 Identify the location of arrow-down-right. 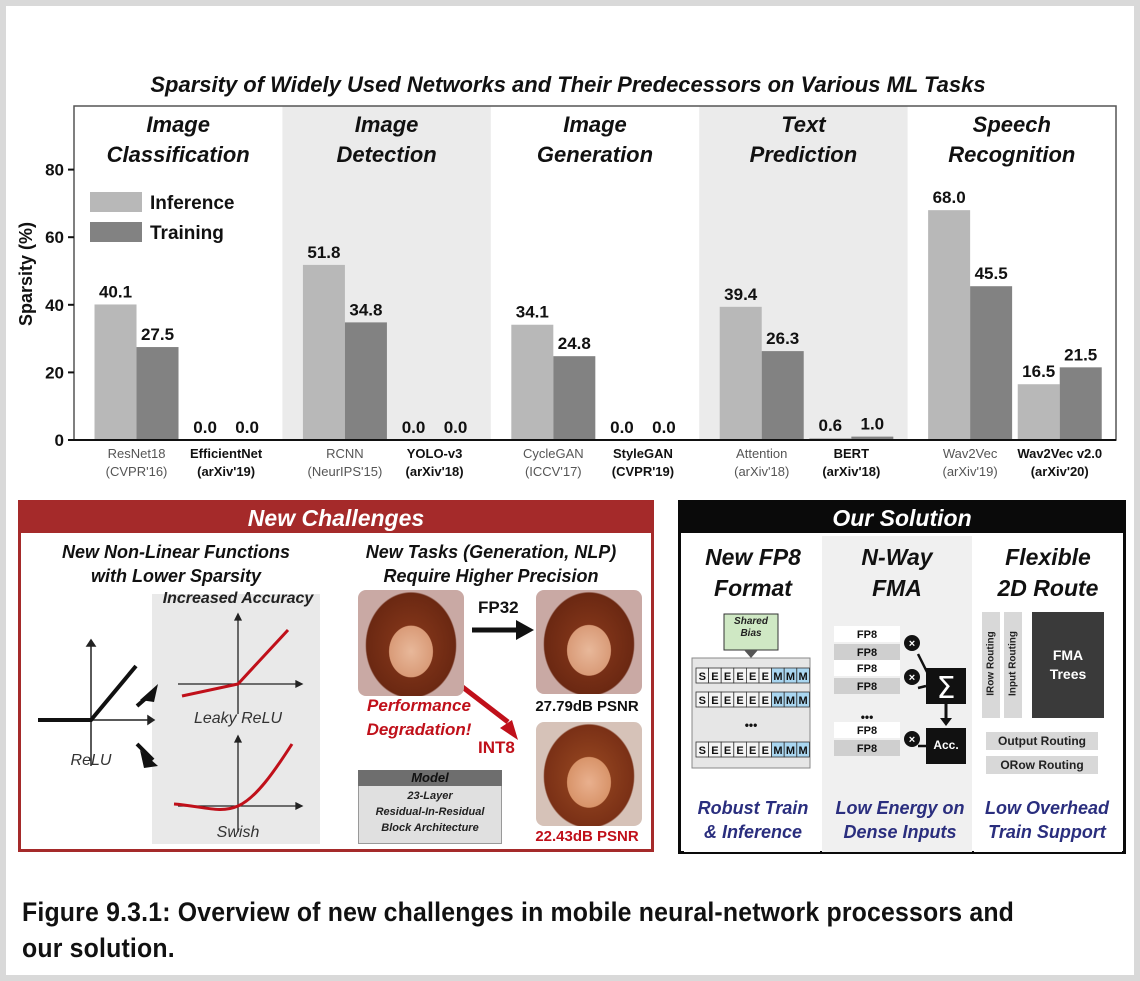
(149, 759).